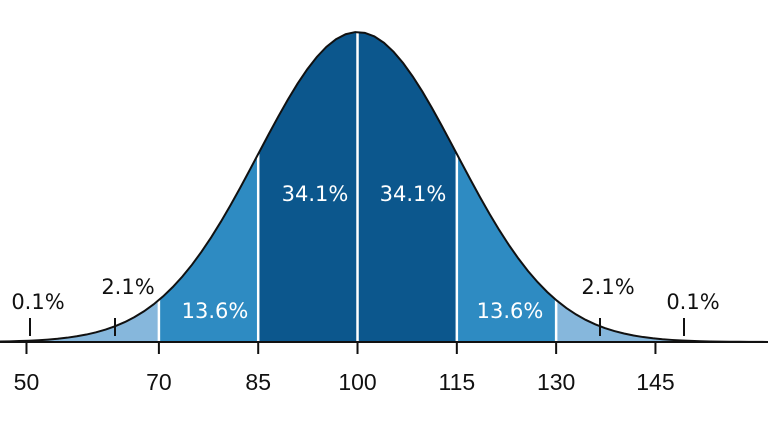 The image size is (768, 428). I want to click on x-tick-label: 145, so click(655, 382).